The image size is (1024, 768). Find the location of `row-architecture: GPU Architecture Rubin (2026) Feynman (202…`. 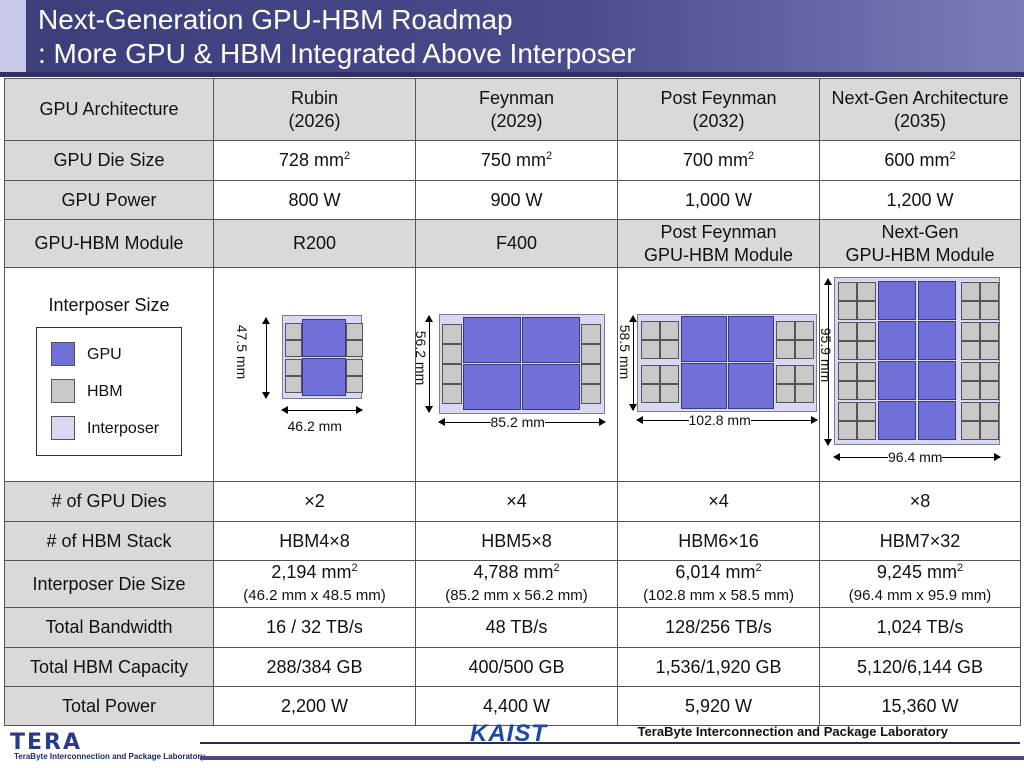

row-architecture: GPU Architecture Rubin (2026) Feynman (202… is located at coordinates (512, 109).